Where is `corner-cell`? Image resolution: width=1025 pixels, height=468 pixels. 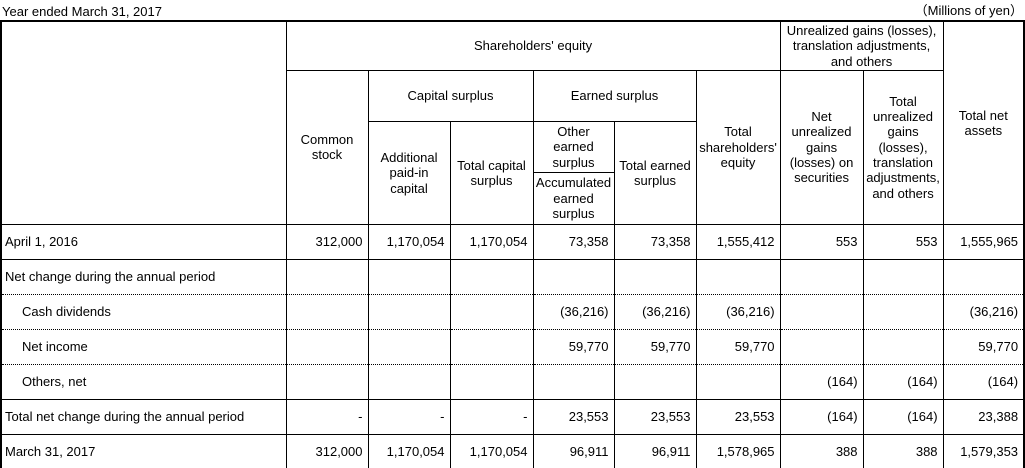
corner-cell is located at coordinates (143, 122).